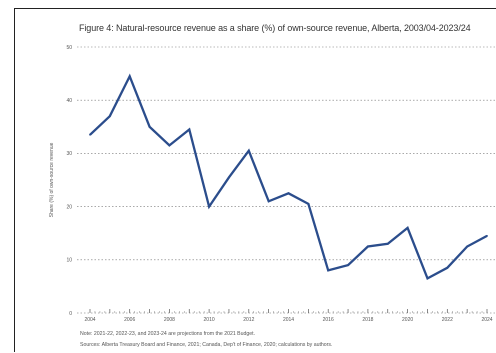 This screenshot has width=496, height=353. What do you see at coordinates (248, 320) in the screenshot?
I see `x-tick-label: 2012` at bounding box center [248, 320].